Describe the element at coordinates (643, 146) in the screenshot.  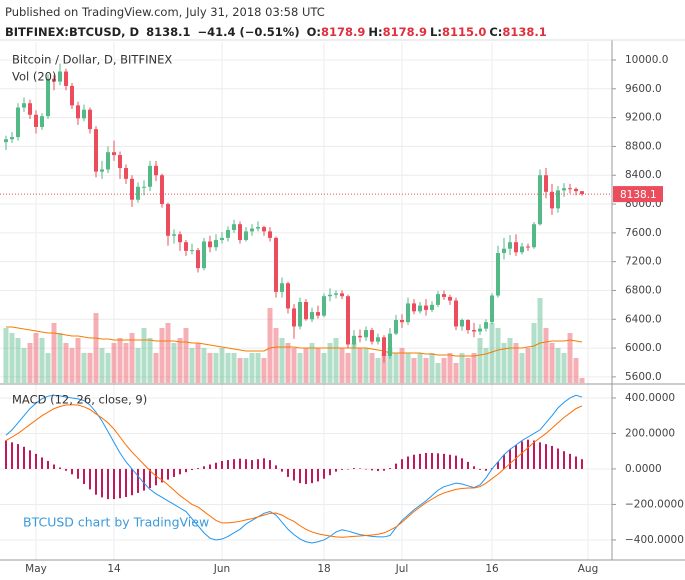
I see `y-tick-label: 8800.0` at that location.